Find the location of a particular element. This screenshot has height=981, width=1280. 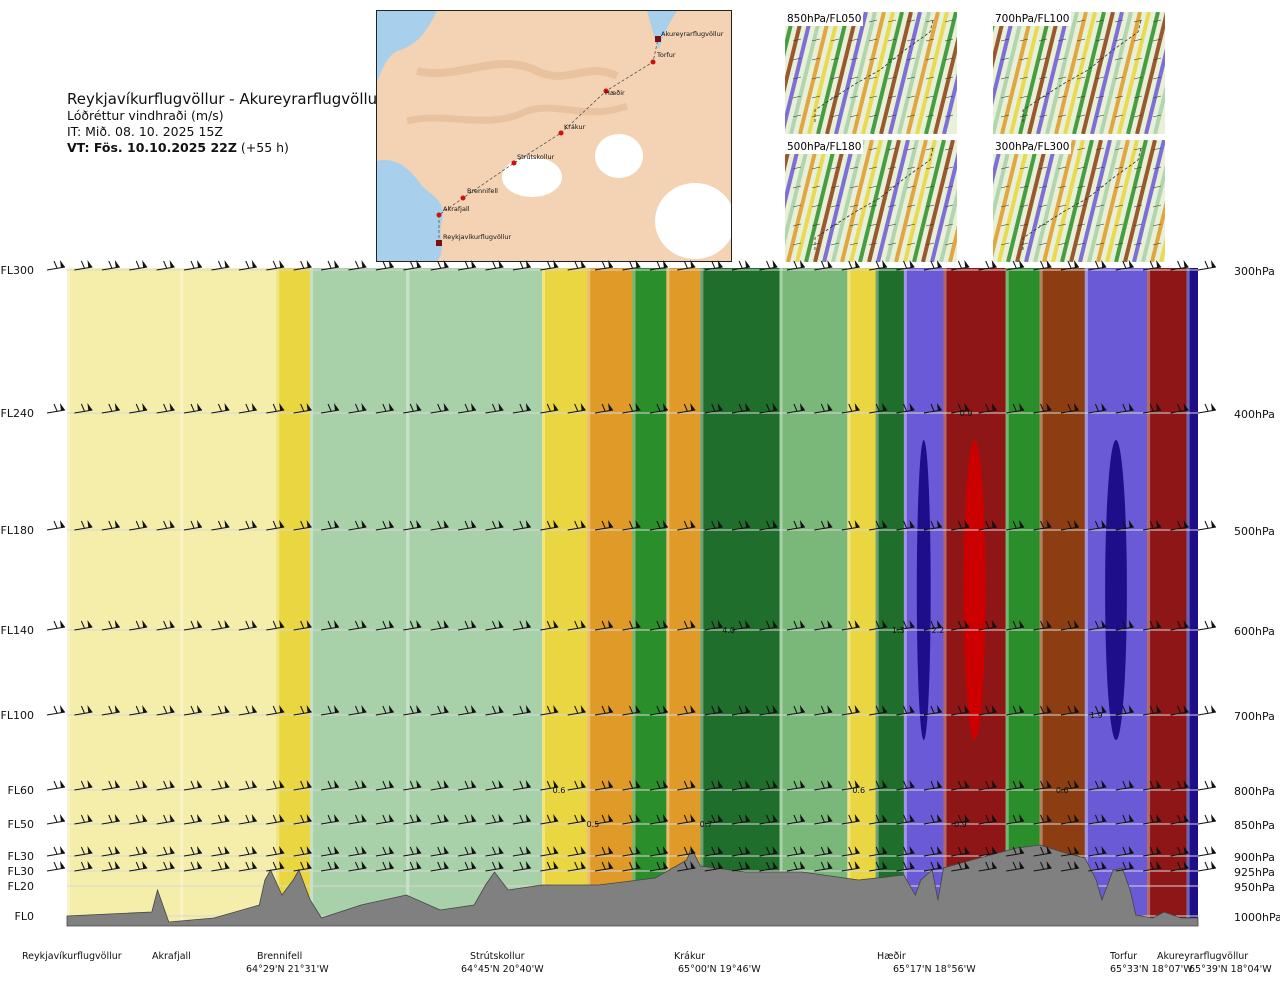

mini-map-850: 850hPa/FL050 is located at coordinates (871, 73).